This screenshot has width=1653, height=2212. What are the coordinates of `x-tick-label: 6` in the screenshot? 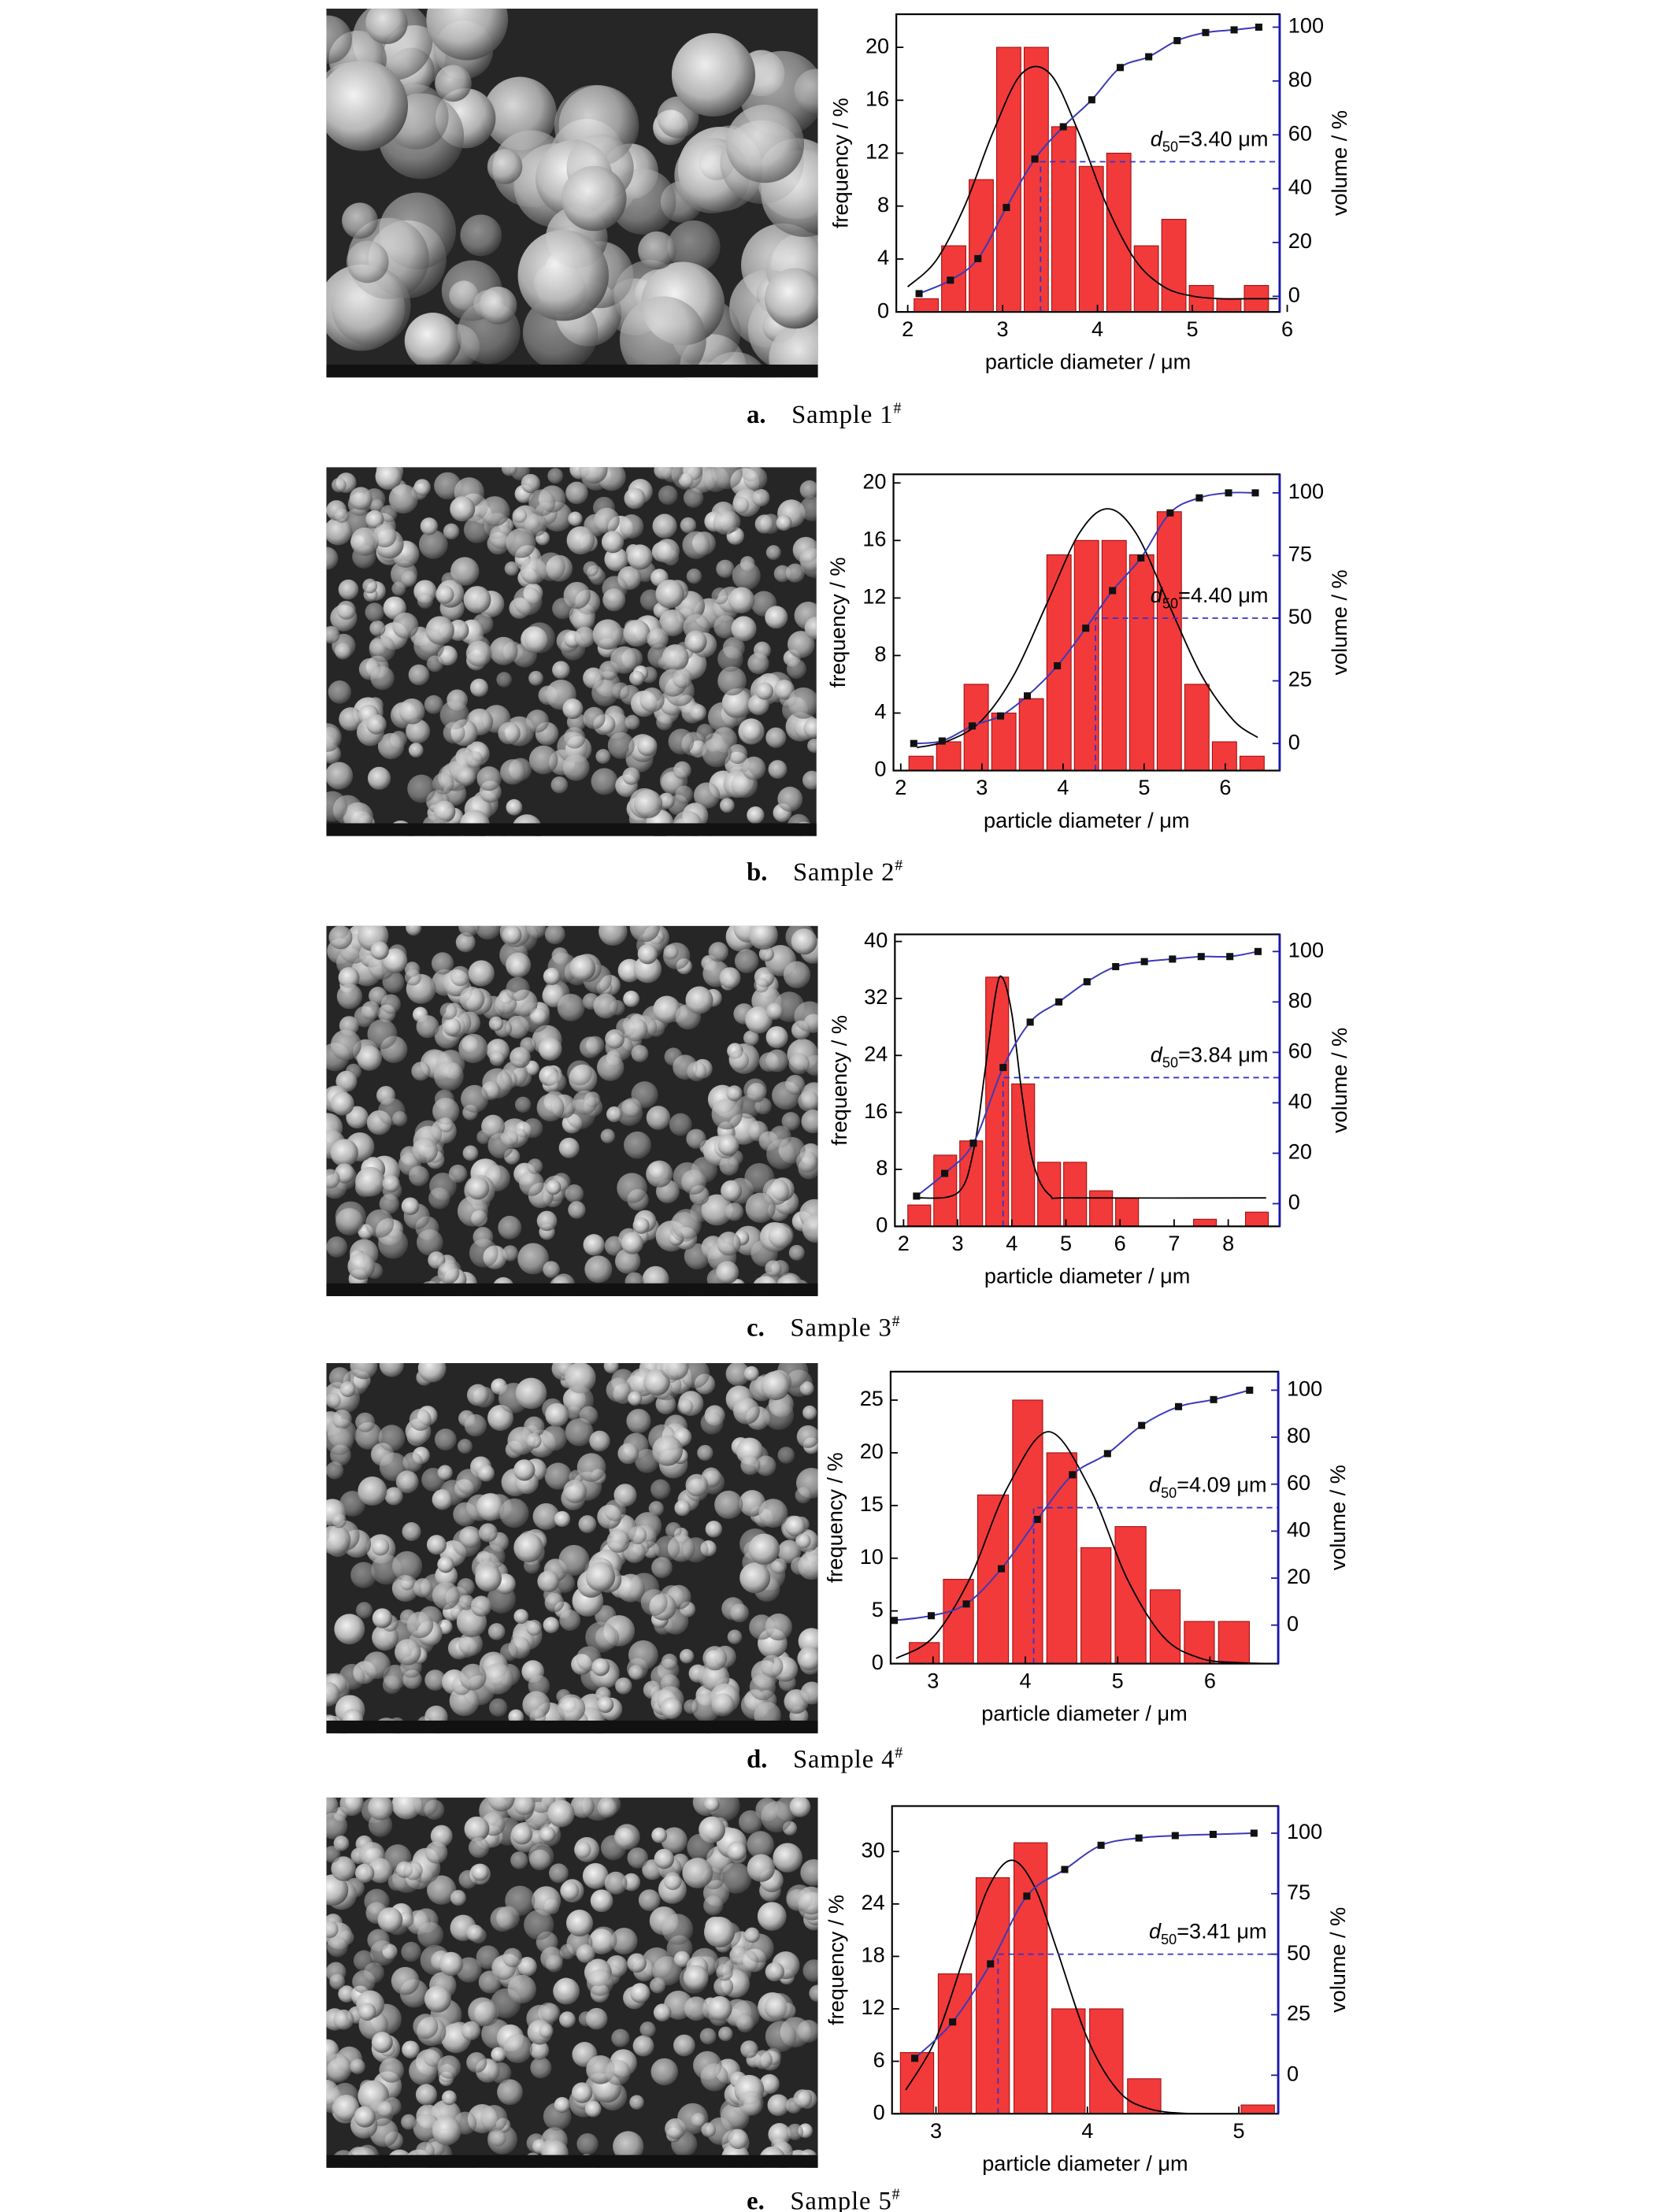 It's located at (1210, 1680).